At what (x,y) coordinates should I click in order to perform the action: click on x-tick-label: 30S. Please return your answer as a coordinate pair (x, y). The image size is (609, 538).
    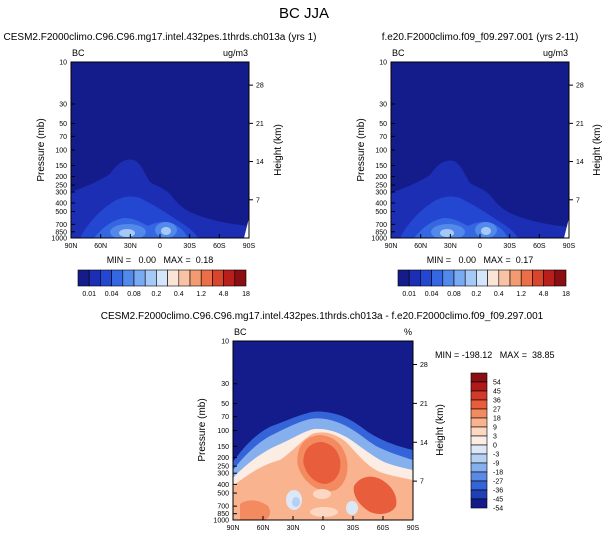
    Looking at the image, I should click on (189, 246).